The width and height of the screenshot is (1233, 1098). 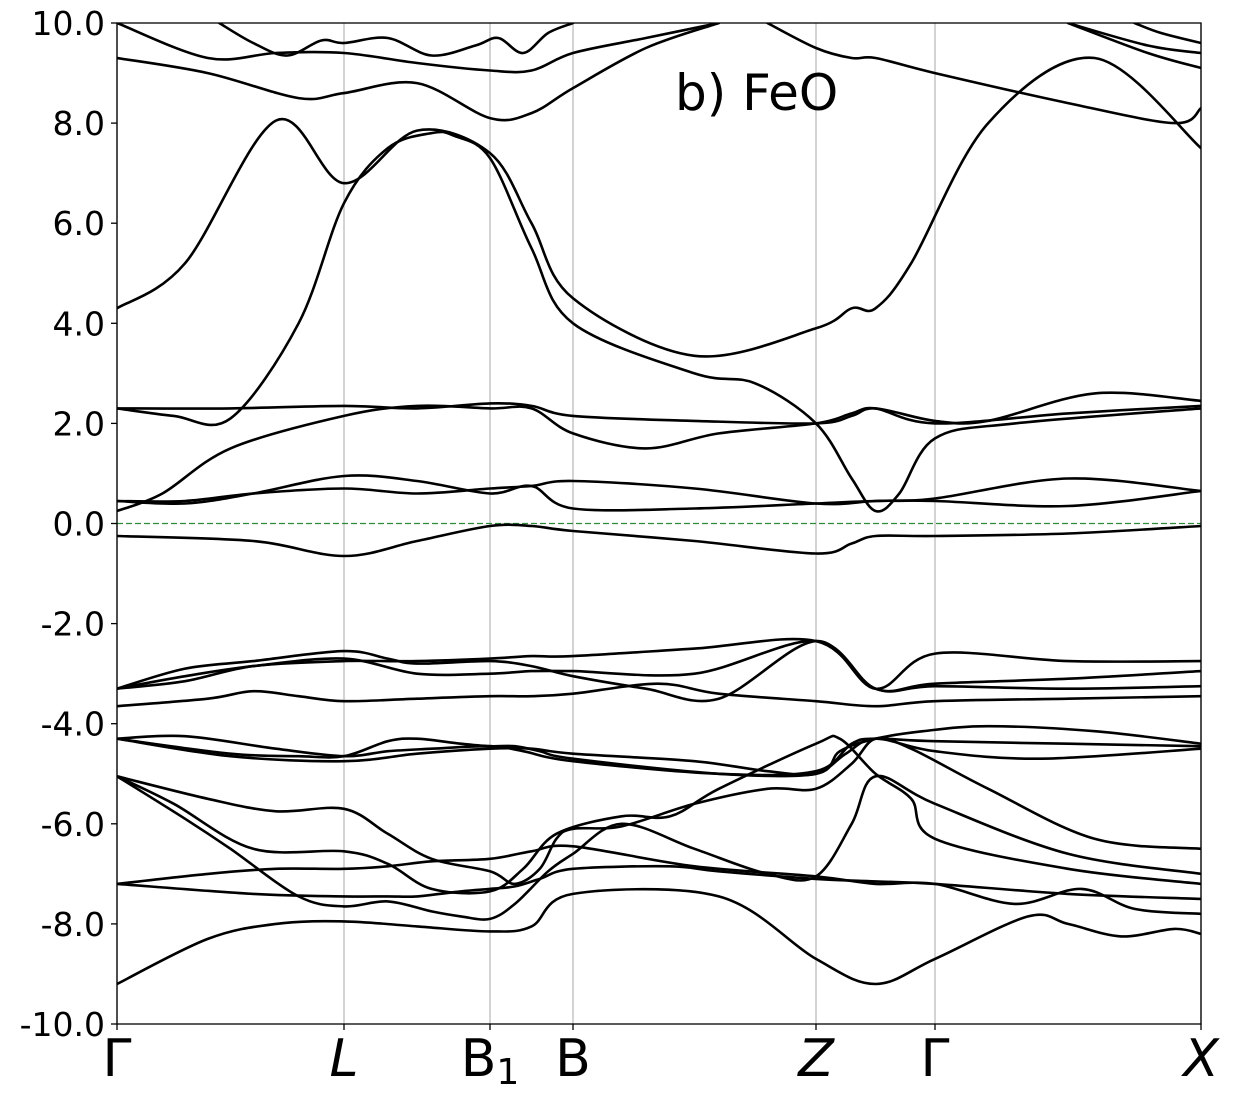 I want to click on x-tick-label-4: Z, so click(x=815, y=1059).